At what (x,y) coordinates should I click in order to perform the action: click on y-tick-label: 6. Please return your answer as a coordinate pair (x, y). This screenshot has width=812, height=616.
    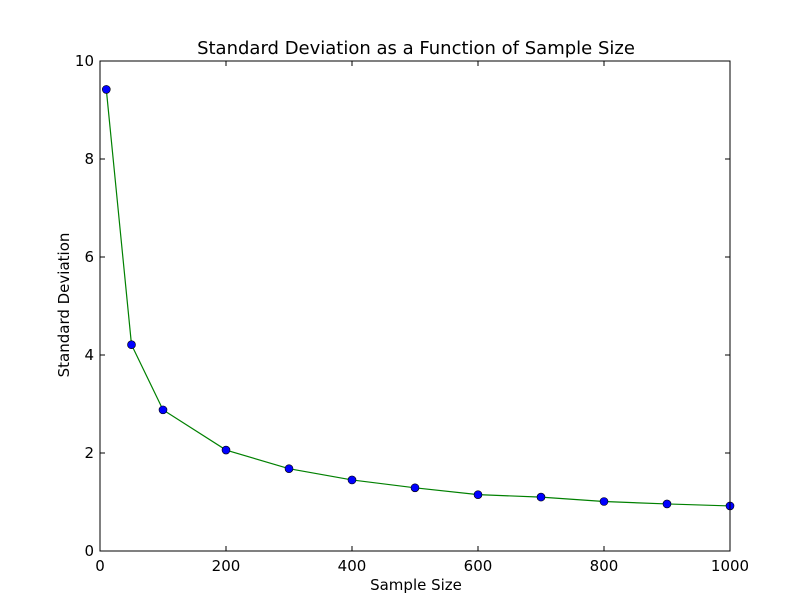
    Looking at the image, I should click on (89, 257).